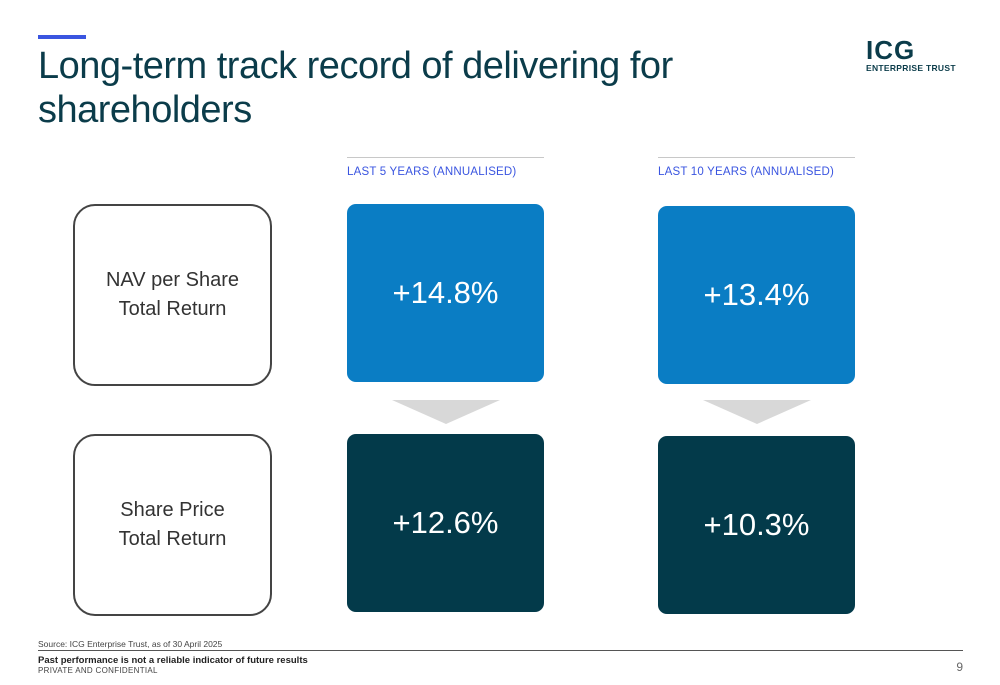  I want to click on column-header-10-years-label: LAST 10 YEARS (ANNUALISED), so click(746, 172).